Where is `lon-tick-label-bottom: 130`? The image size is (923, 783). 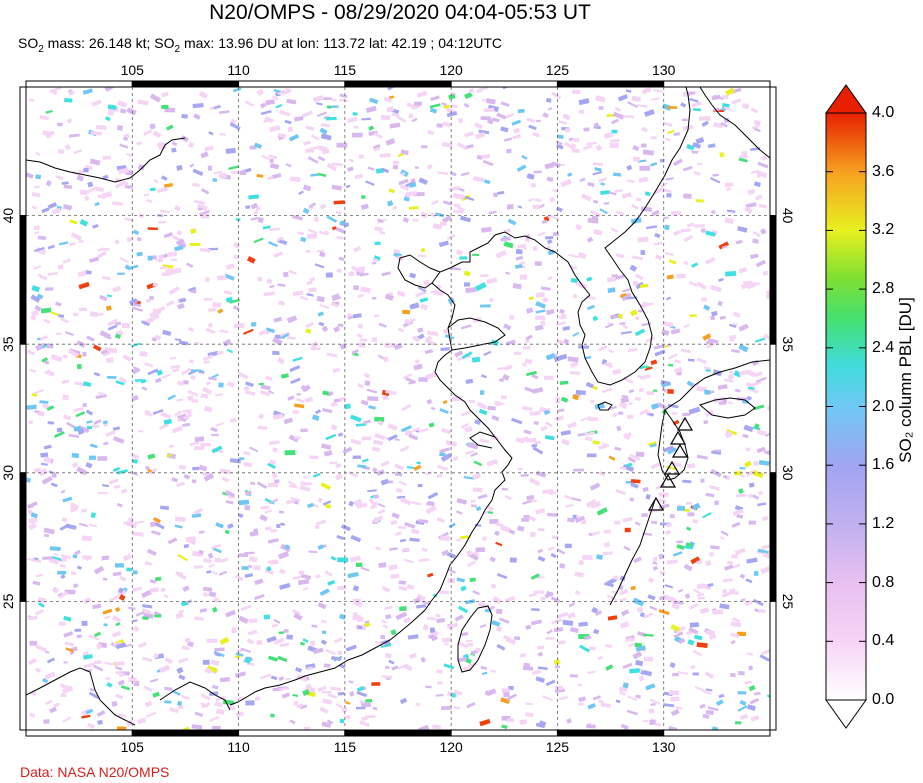
lon-tick-label-bottom: 130 is located at coordinates (664, 747).